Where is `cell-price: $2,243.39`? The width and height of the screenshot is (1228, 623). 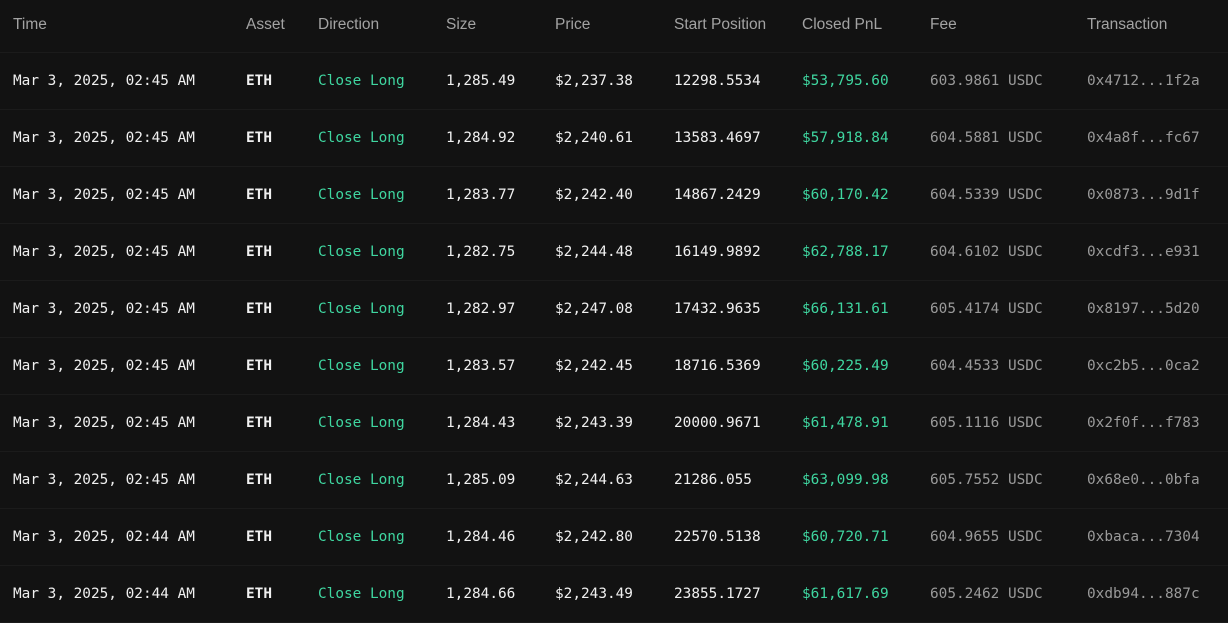 cell-price: $2,243.39 is located at coordinates (594, 423).